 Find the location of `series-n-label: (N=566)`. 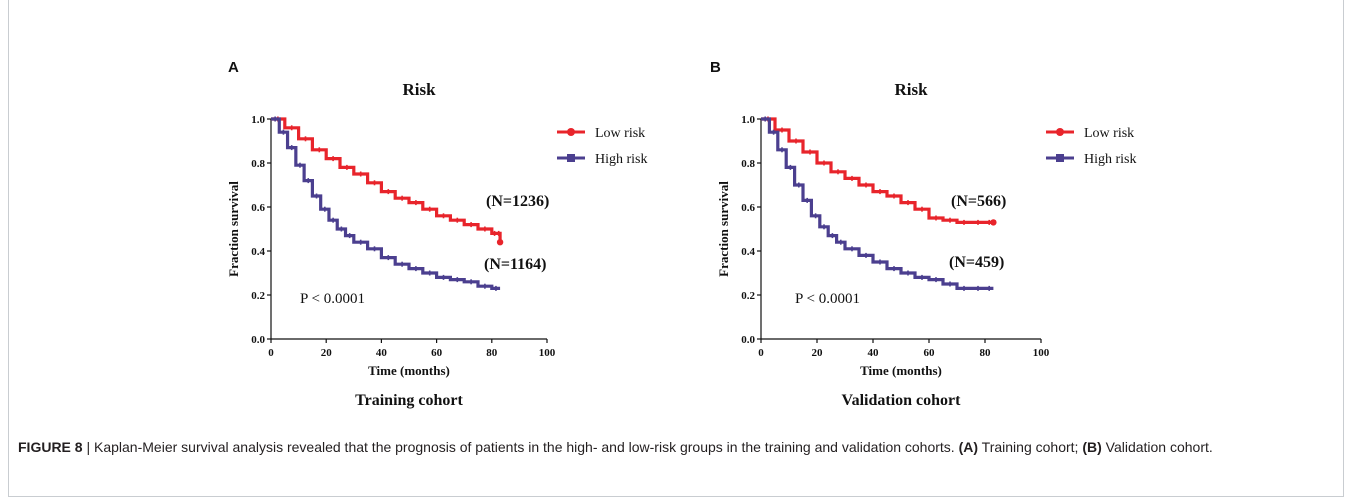

series-n-label: (N=566) is located at coordinates (978, 201).